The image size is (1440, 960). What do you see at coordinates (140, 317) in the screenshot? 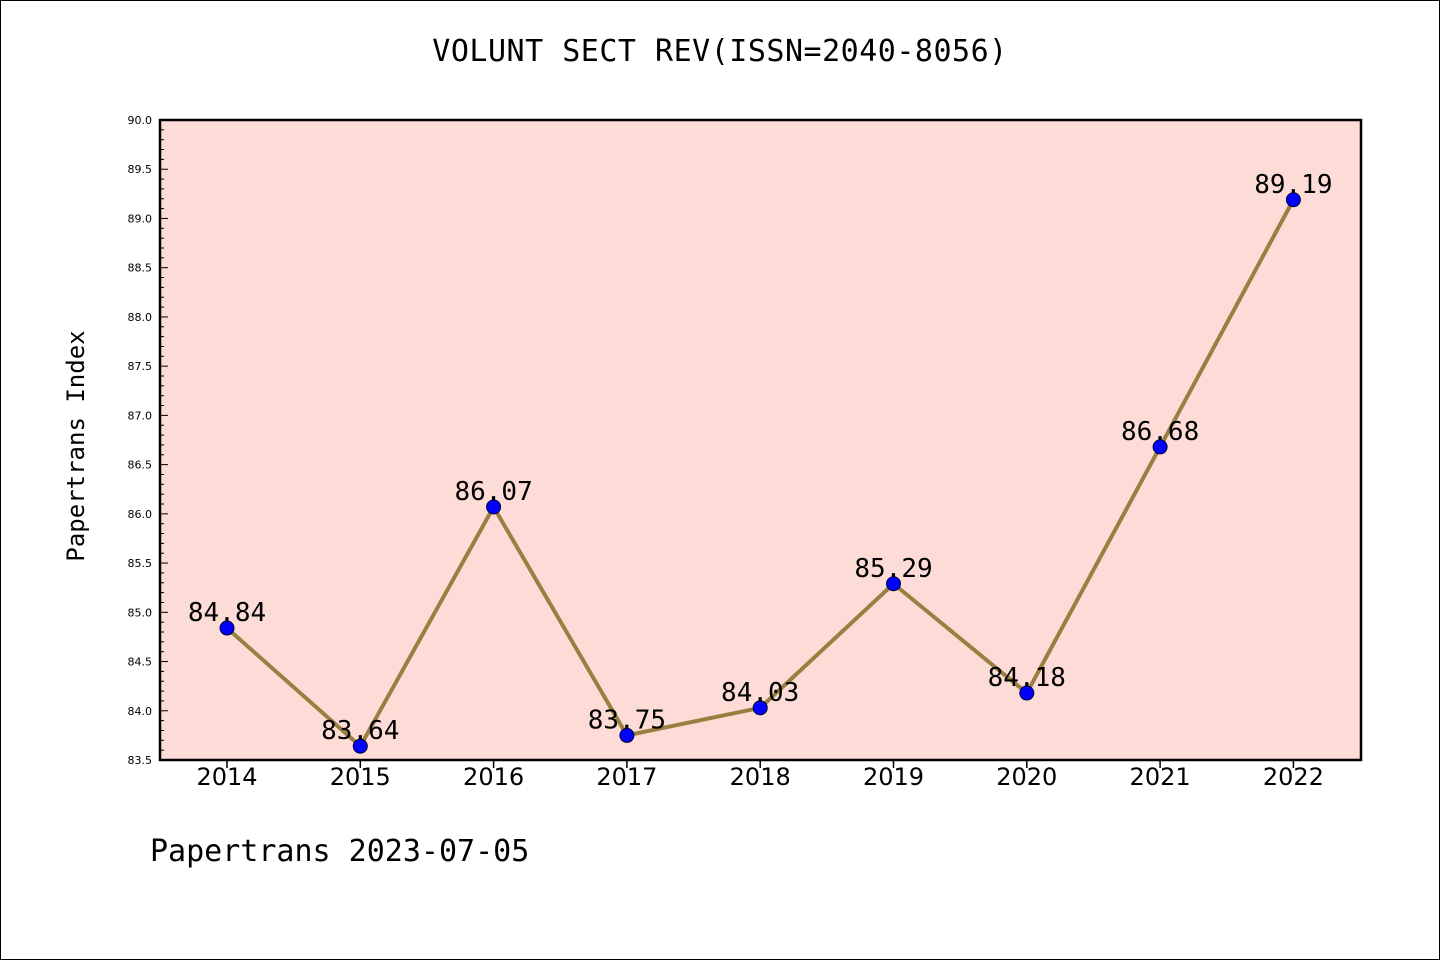
I see `y-tick-label: 88.0` at bounding box center [140, 317].